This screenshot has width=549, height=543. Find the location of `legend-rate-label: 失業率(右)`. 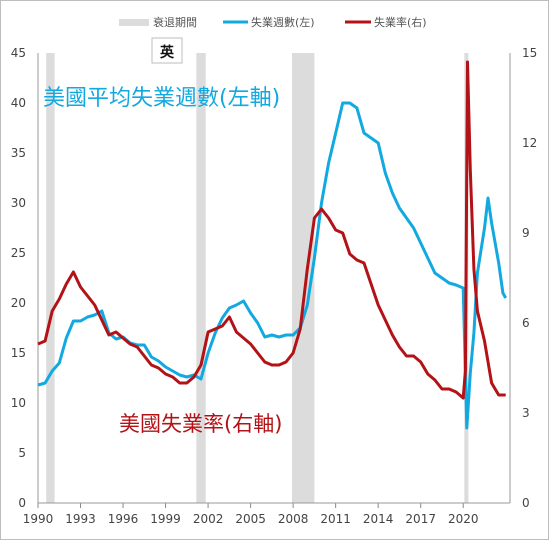

legend-rate-label: 失業率(右) is located at coordinates (400, 22).